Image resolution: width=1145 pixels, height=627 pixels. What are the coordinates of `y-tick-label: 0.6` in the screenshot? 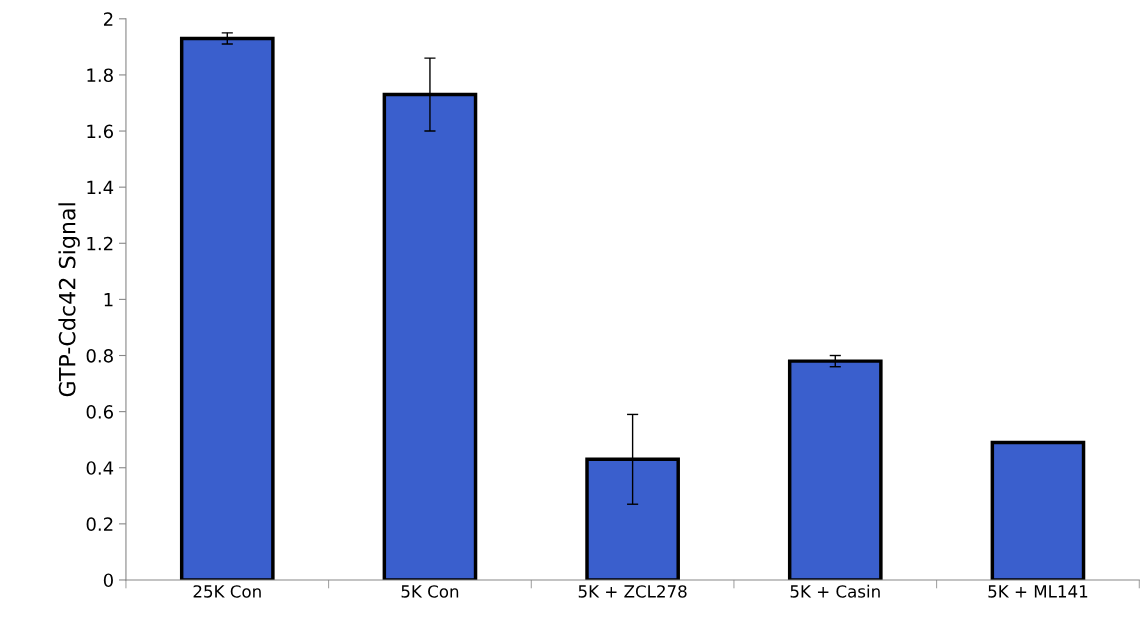 It's located at (100, 412).